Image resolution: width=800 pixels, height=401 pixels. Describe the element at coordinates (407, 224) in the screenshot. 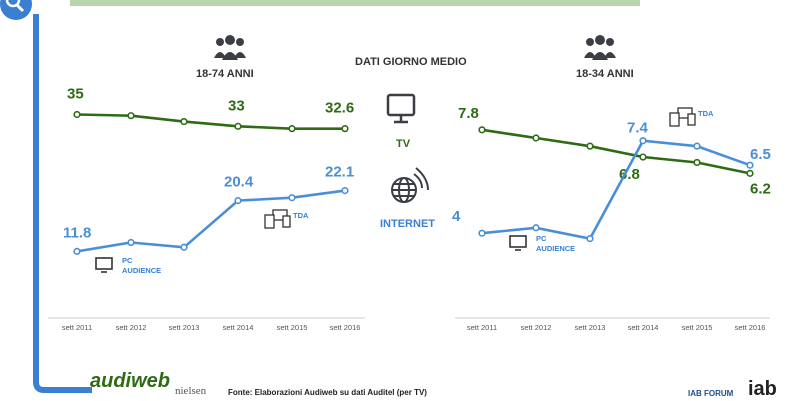

I see `internet-label: INTERNET` at that location.